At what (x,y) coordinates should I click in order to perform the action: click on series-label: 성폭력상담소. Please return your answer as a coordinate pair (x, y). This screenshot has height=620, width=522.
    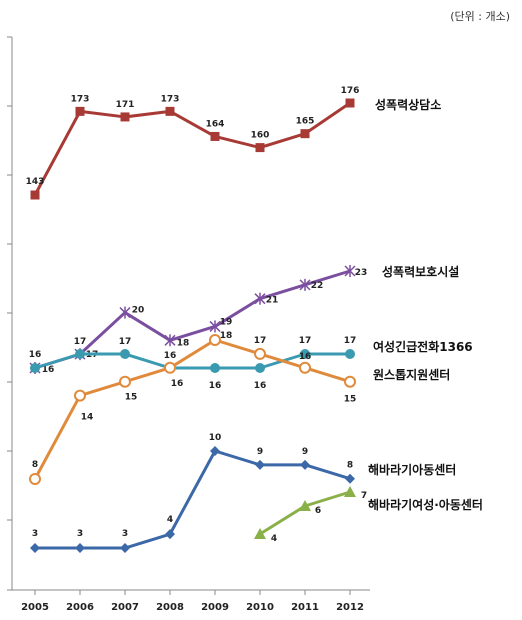
    Looking at the image, I should click on (408, 104).